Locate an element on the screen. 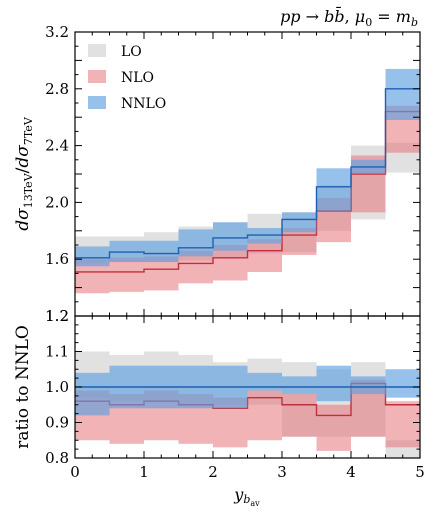 The width and height of the screenshot is (445, 519). ratio-ytick-label: 1.2 is located at coordinates (57, 316).